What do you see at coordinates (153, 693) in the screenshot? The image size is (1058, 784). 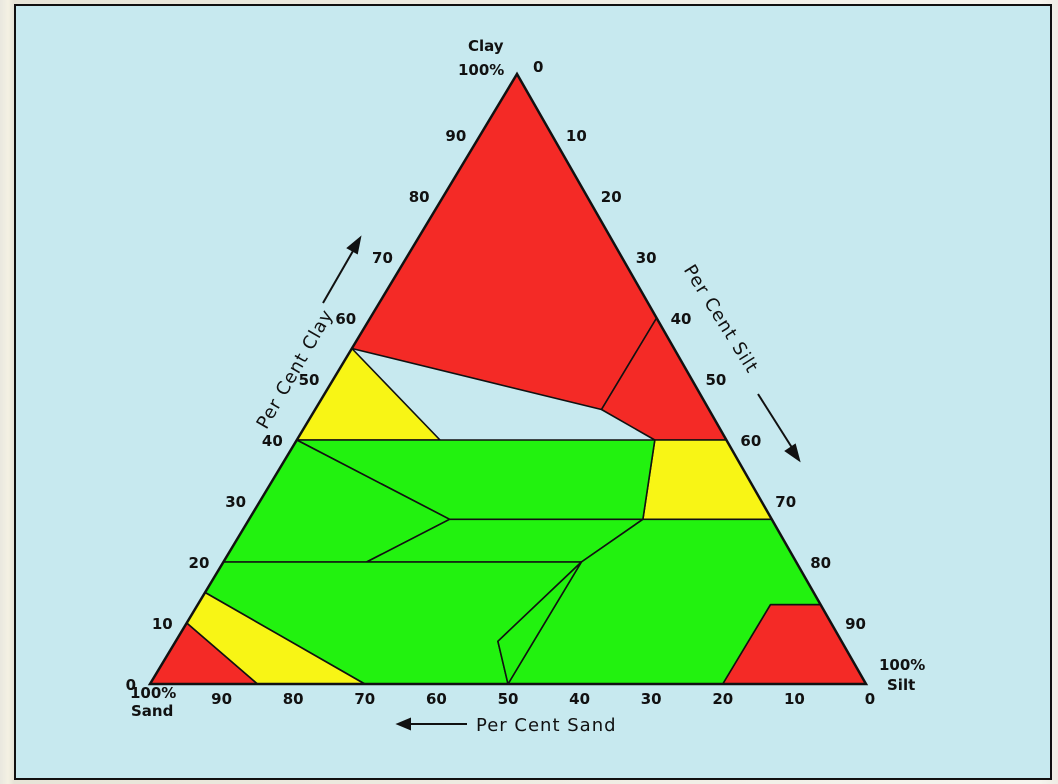 I see `corner-sand-pct: 100%` at bounding box center [153, 693].